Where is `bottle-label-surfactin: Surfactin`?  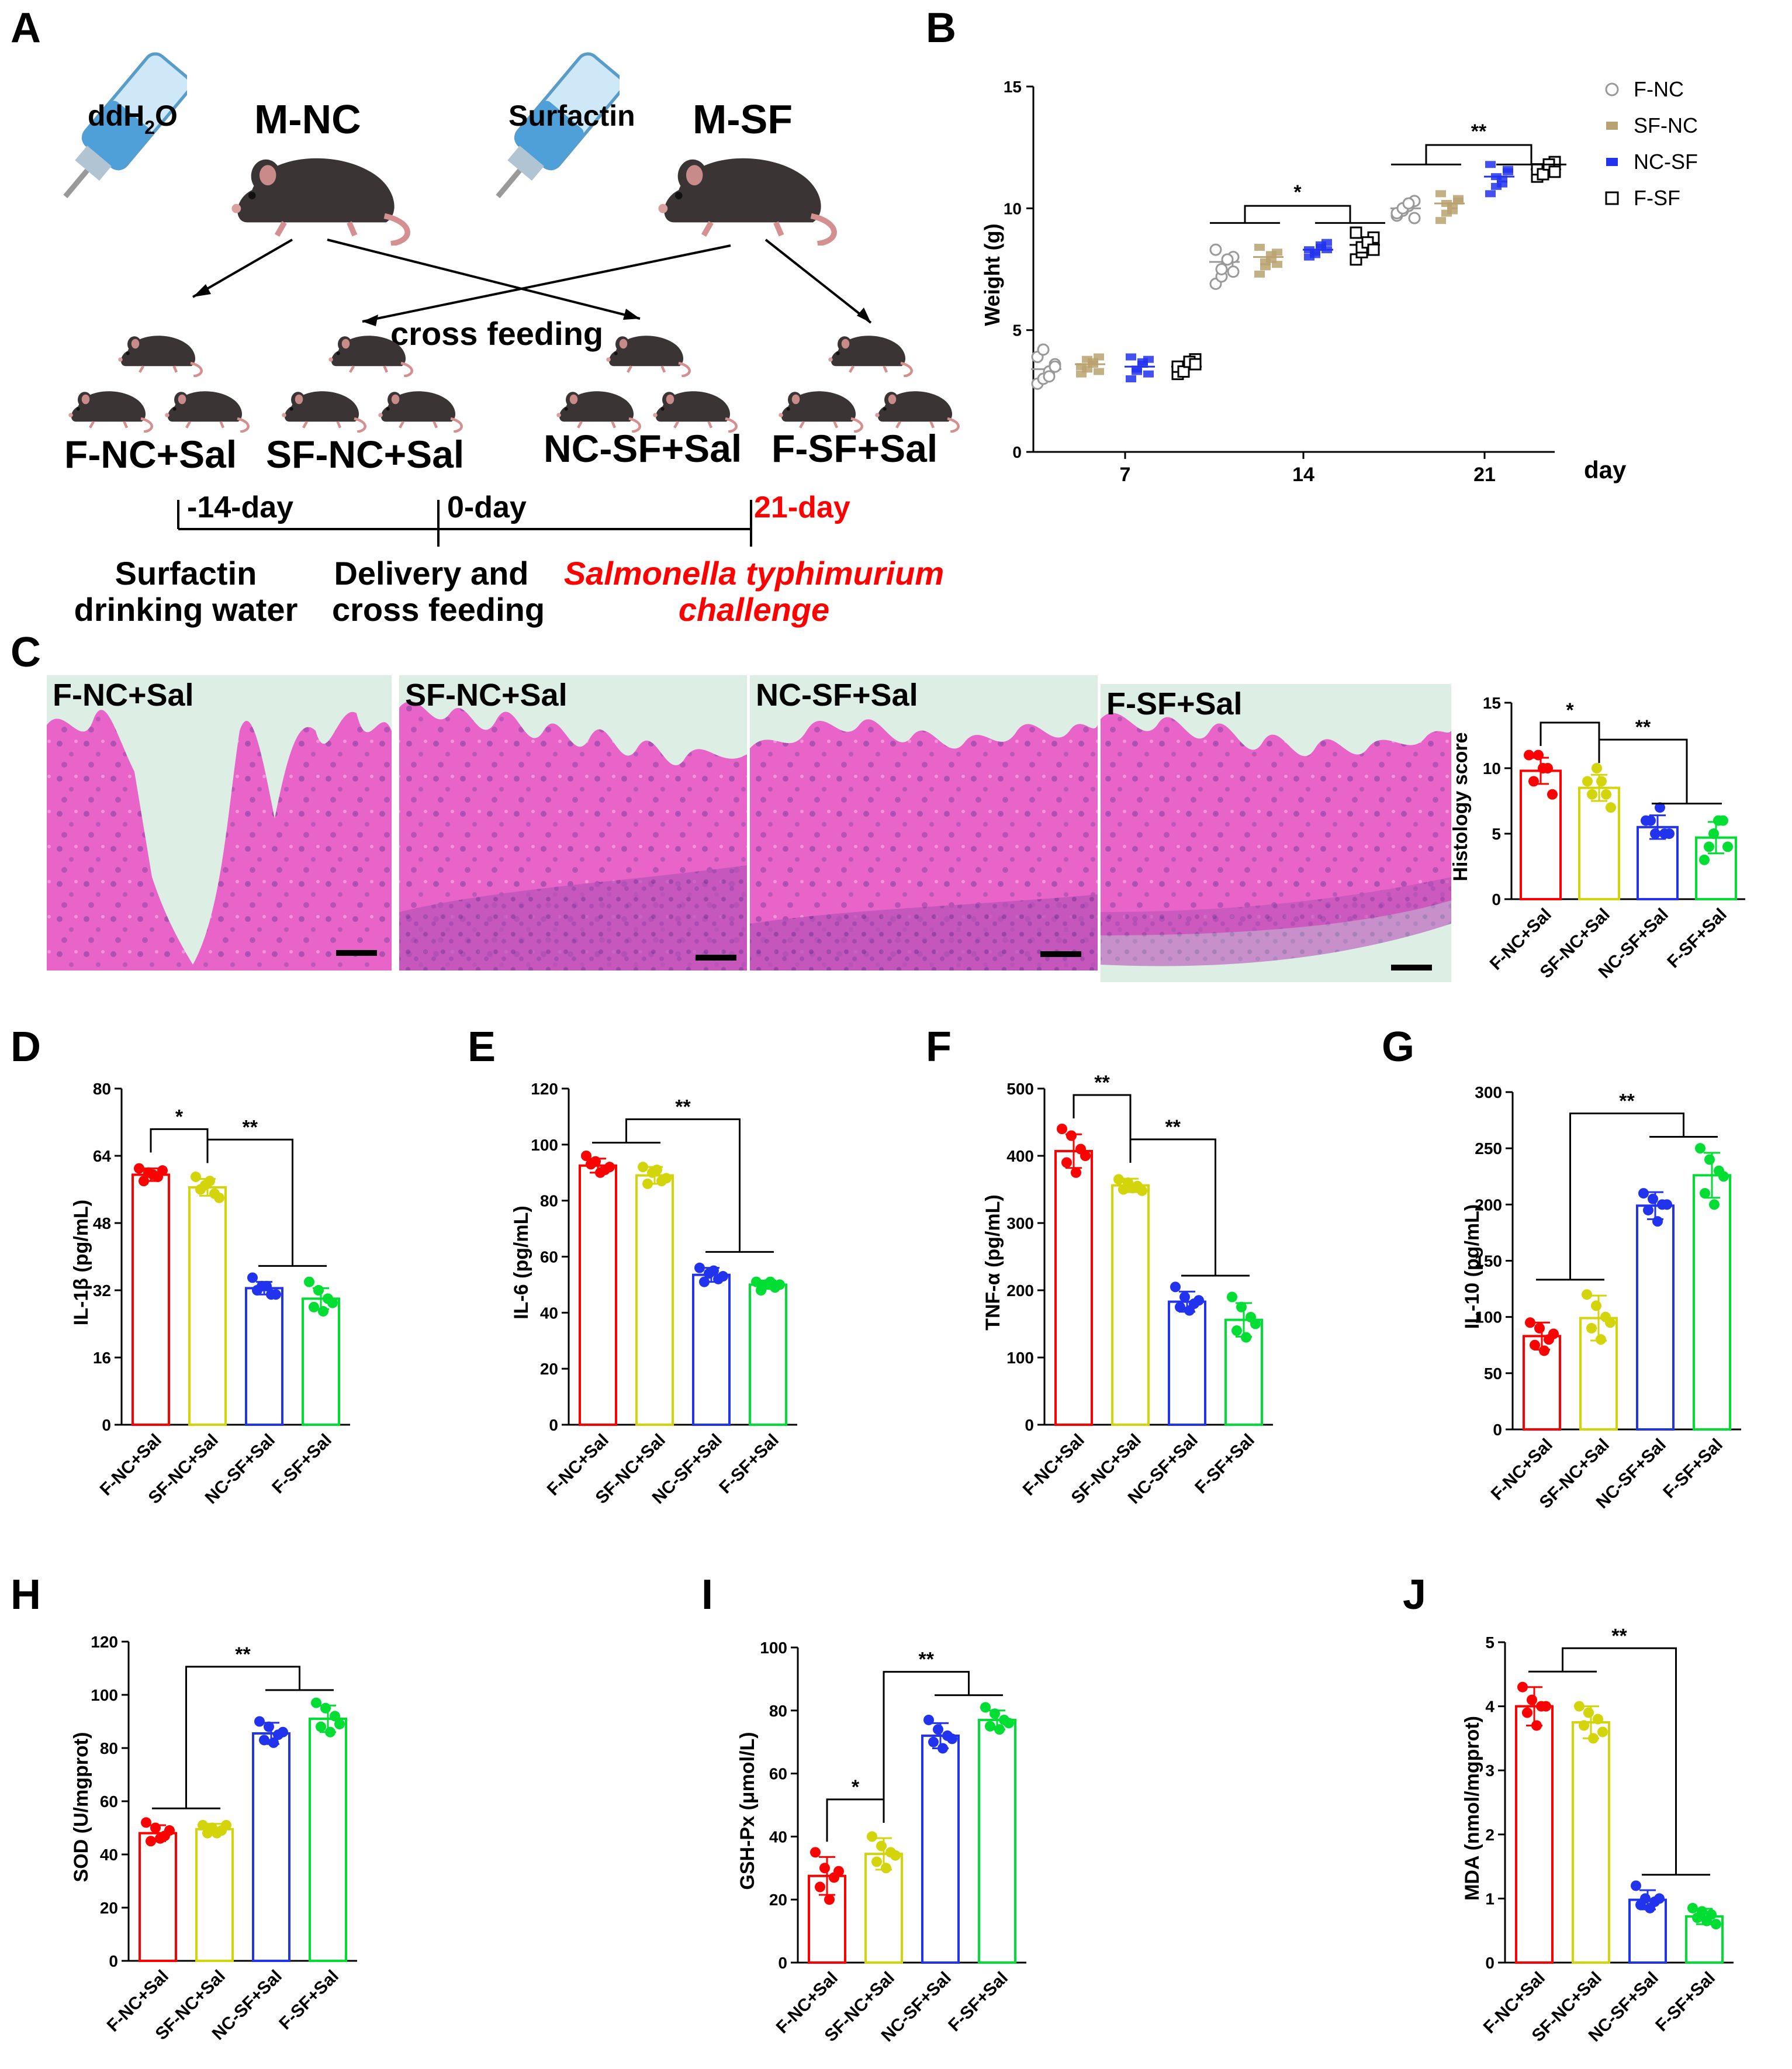 bottle-label-surfactin: Surfactin is located at coordinates (571, 116).